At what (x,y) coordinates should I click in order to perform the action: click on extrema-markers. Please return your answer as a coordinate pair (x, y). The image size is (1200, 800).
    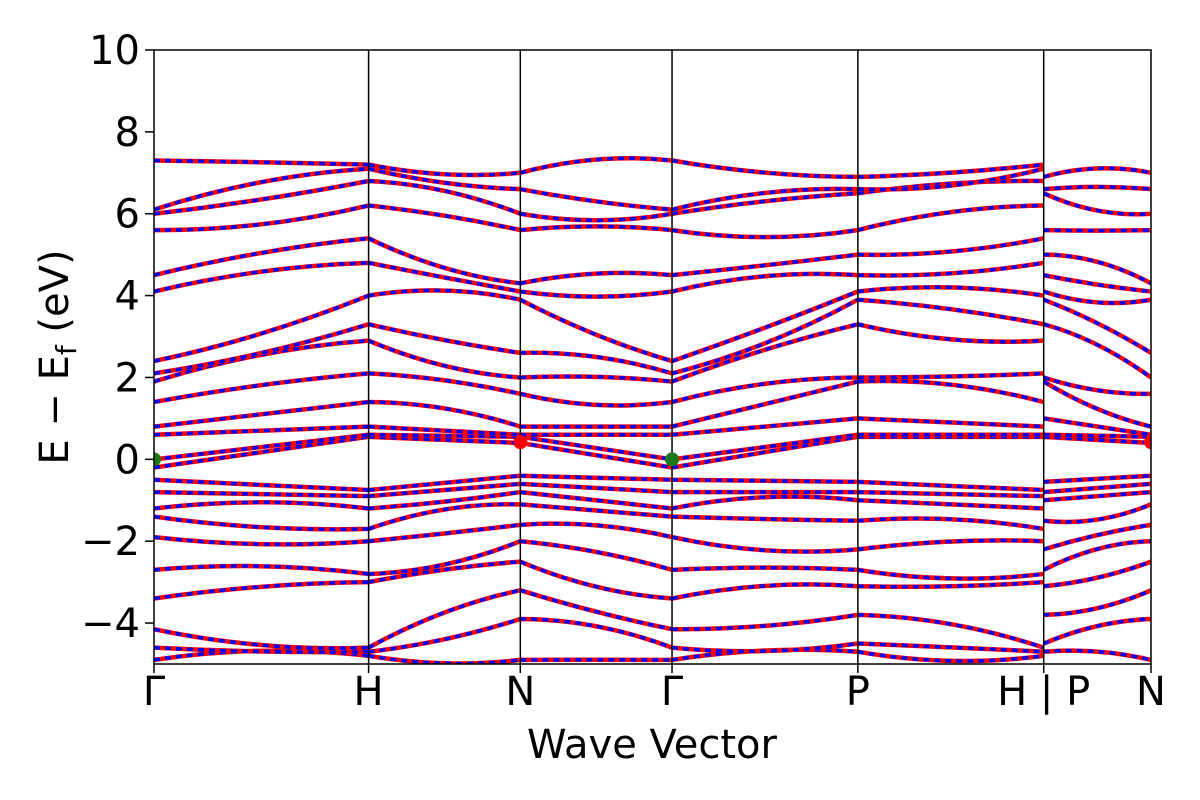
    Looking at the image, I should click on (652, 451).